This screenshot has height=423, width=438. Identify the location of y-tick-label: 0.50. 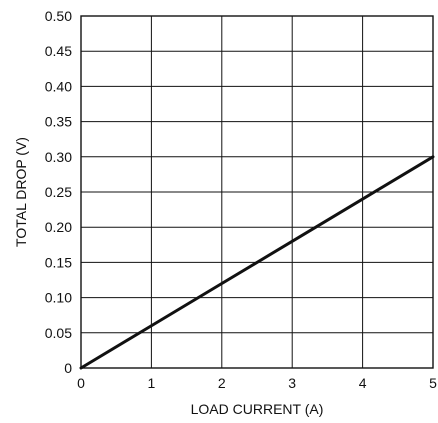
(58, 16).